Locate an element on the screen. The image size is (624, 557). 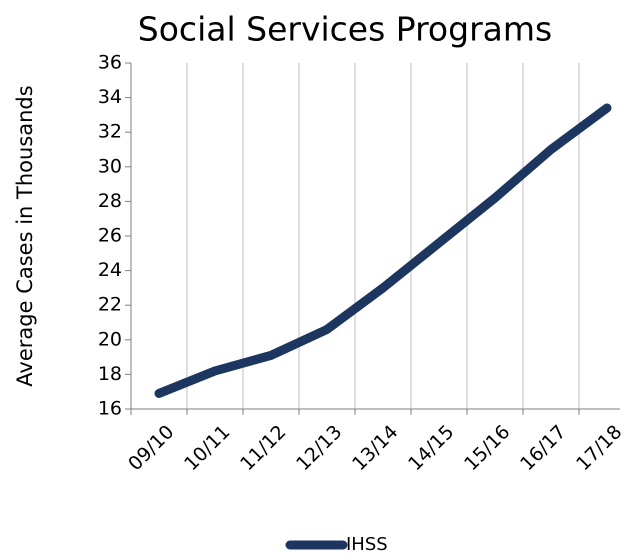
y-tick-label: 30 is located at coordinates (110, 166).